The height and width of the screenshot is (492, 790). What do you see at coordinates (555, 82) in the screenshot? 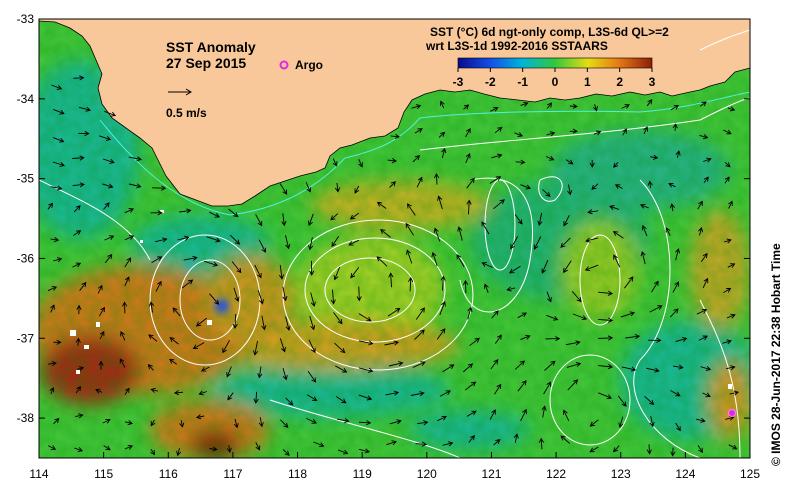
I see `colorbar-tick-label: 0` at bounding box center [555, 82].